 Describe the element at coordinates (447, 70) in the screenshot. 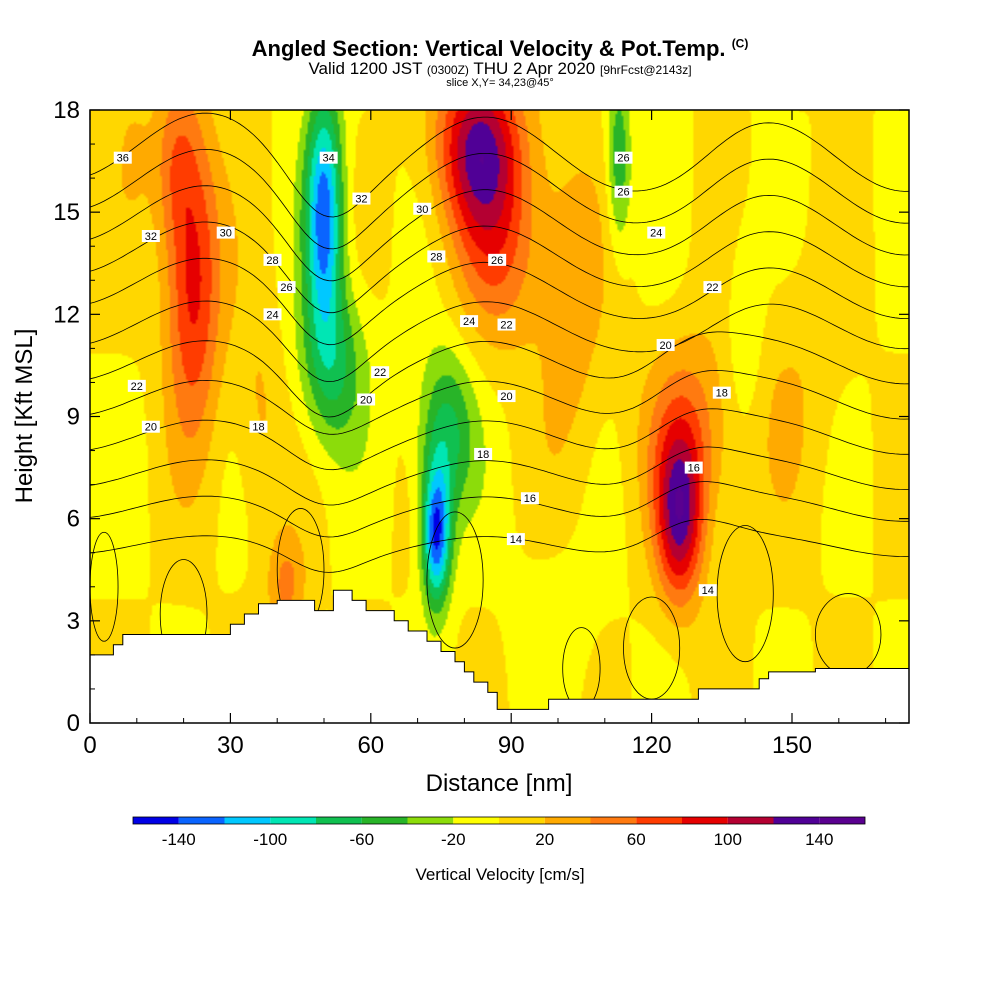

I see `subtitle-utc: (0300Z)` at that location.